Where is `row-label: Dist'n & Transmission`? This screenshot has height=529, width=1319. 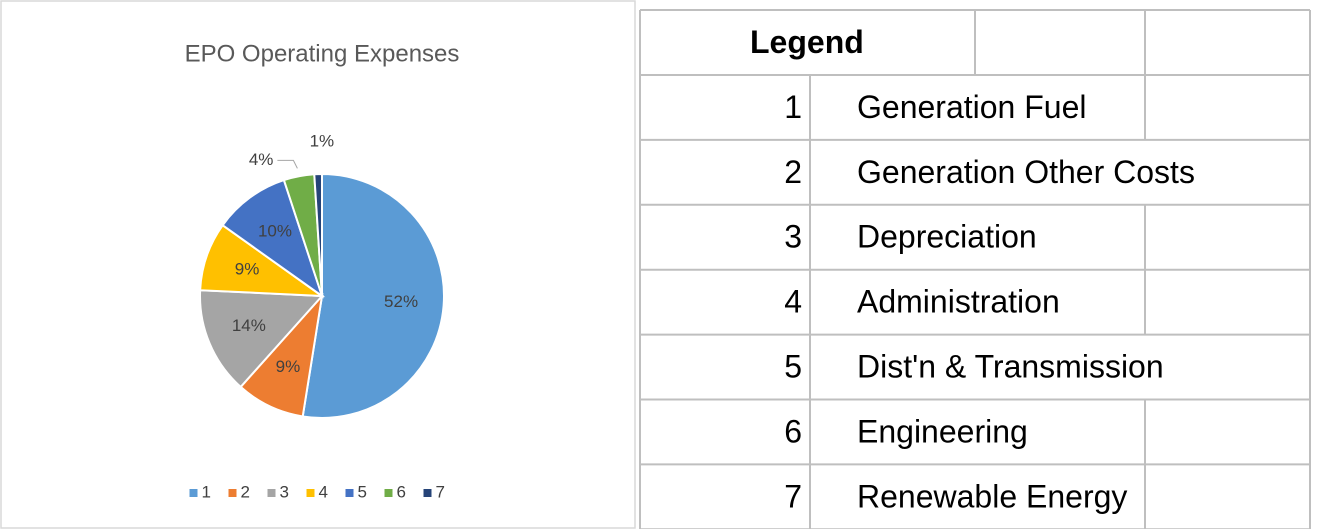
row-label: Dist'n & Transmission is located at coordinates (1010, 367).